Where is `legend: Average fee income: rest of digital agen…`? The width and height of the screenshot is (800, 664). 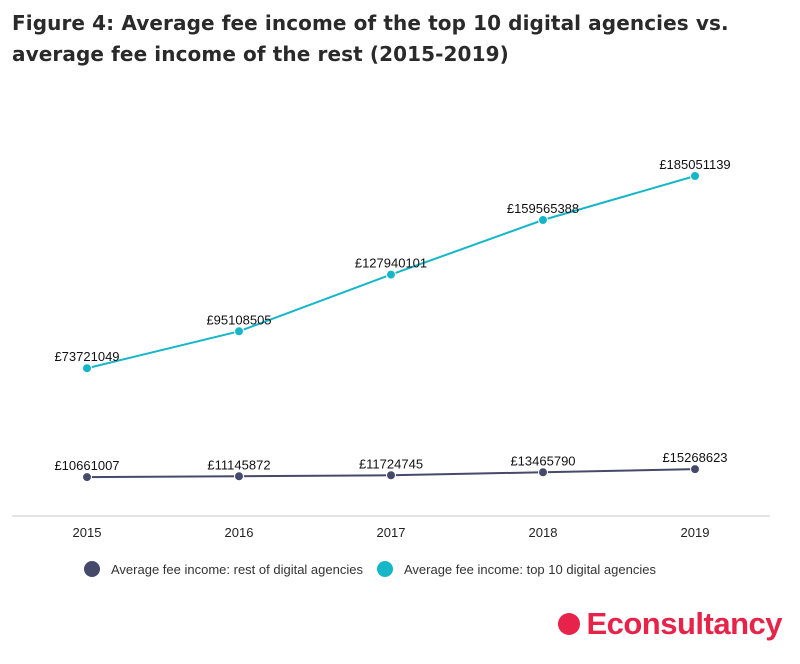
legend: Average fee income: rest of digital agen… is located at coordinates (377, 569).